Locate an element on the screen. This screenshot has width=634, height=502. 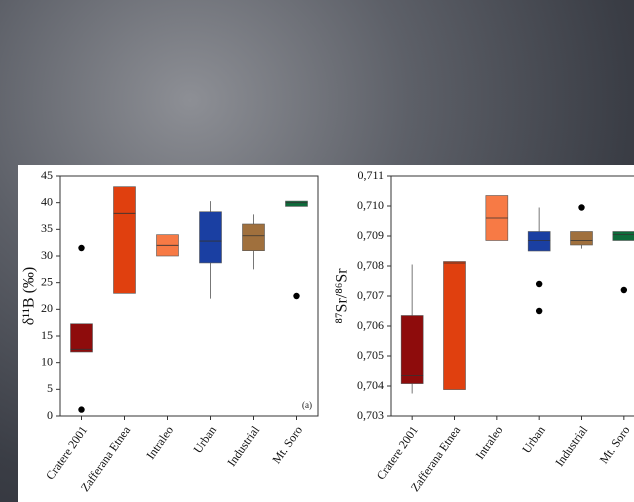
y-tick-label: 15 is located at coordinates (47, 335).